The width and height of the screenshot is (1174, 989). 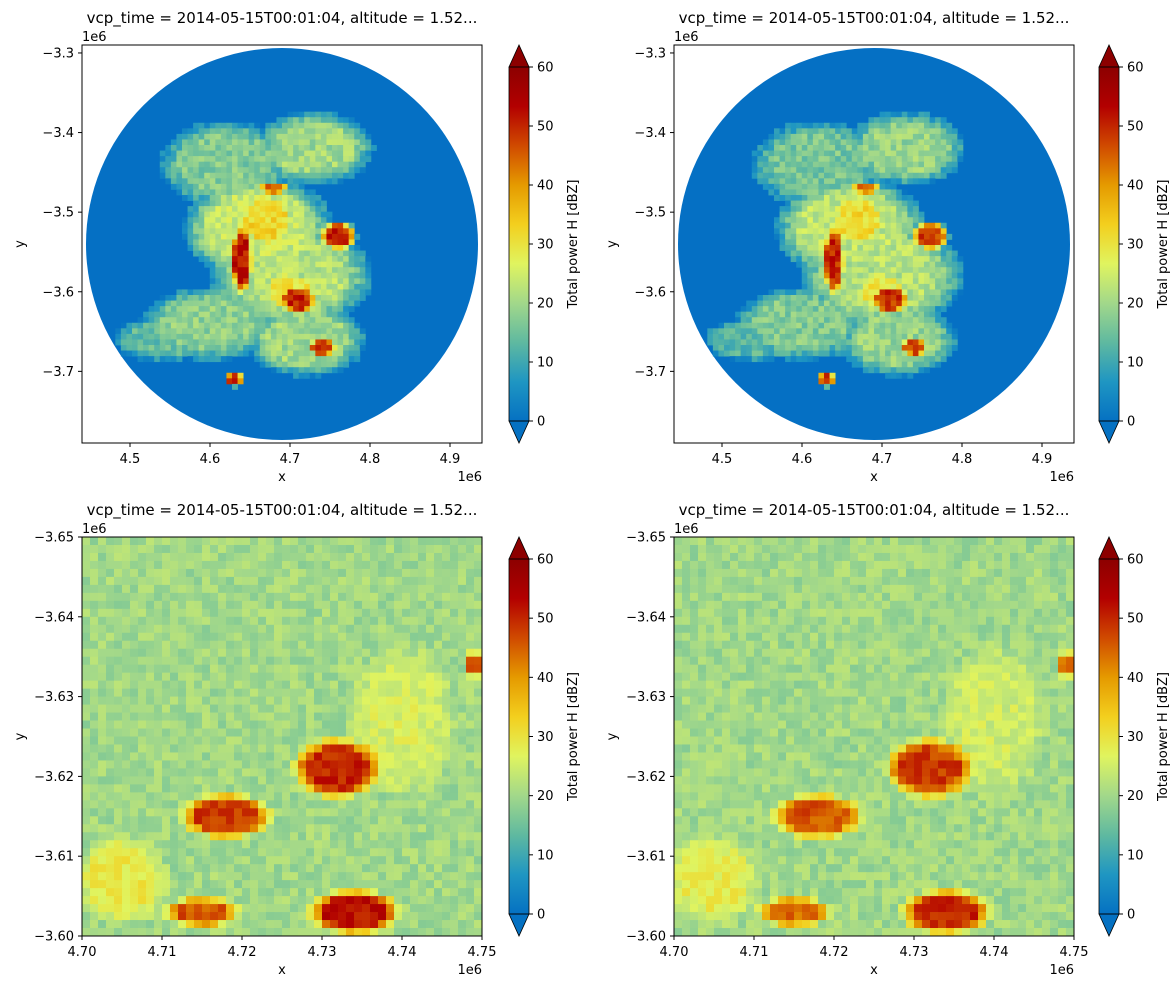 I want to click on x-axis-label: x, so click(x=282, y=477).